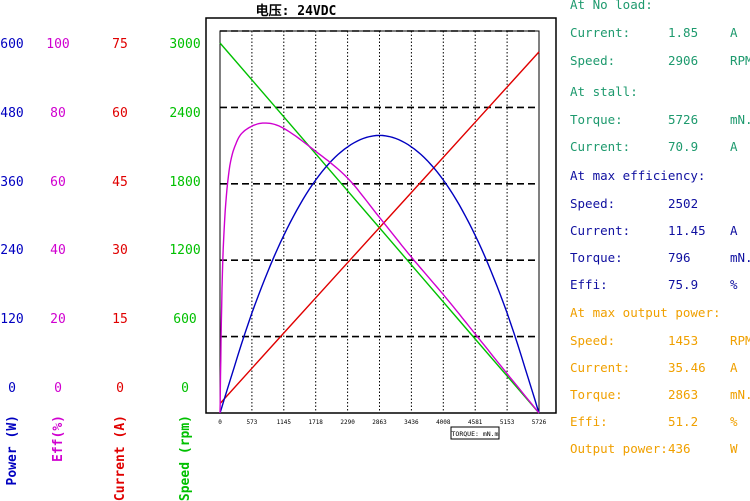  I want to click on y-tick-label-power: 0, so click(12, 388).